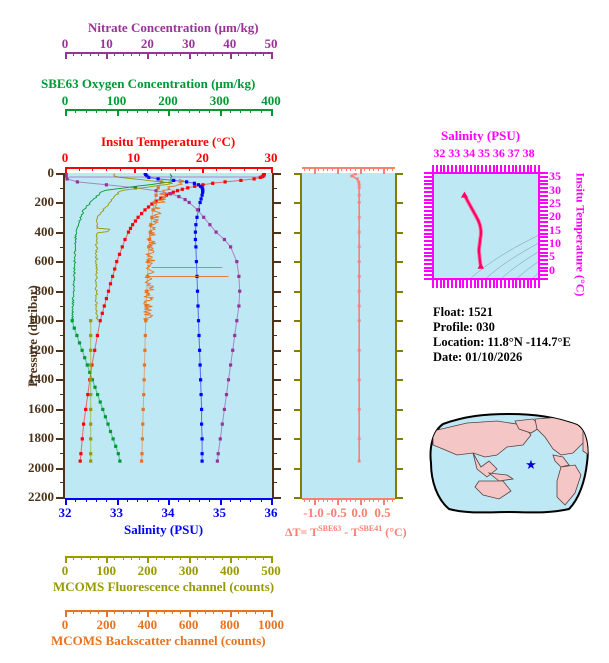 The width and height of the screenshot is (609, 663). What do you see at coordinates (189, 43) in the screenshot?
I see `tick-label: 30` at bounding box center [189, 43].